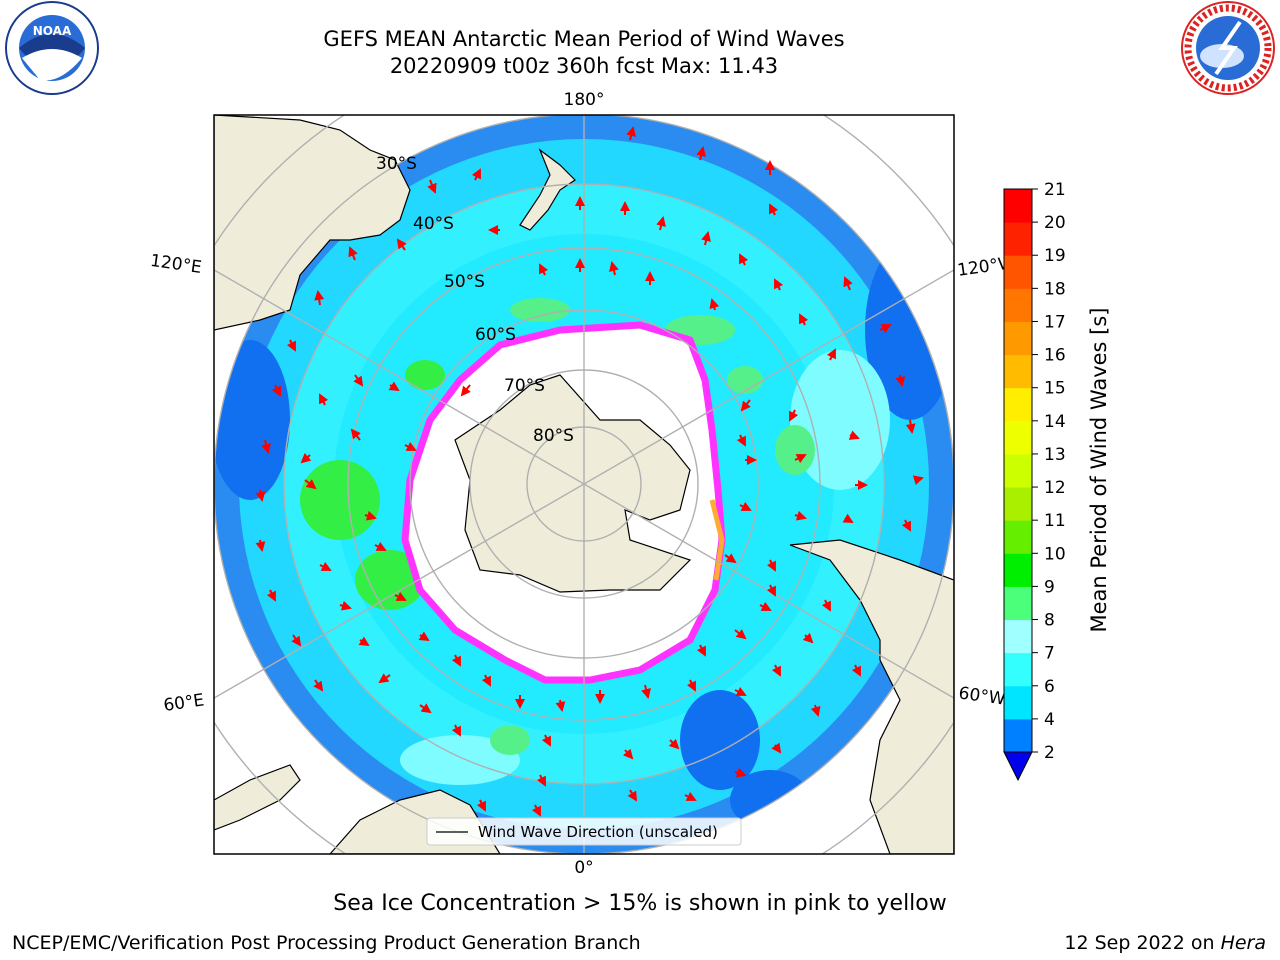 This screenshot has width=1280, height=960. Describe the element at coordinates (176, 264) in the screenshot. I see `lon-label-120e: 120°E` at that location.